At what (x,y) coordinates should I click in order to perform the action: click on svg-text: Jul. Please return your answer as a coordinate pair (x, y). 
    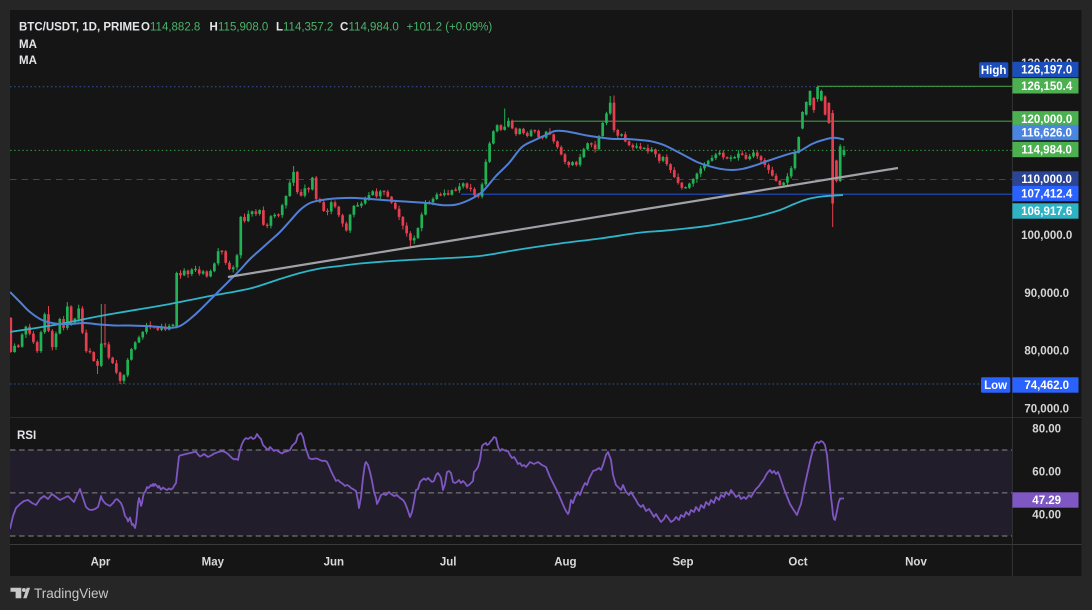
    Looking at the image, I should click on (448, 563).